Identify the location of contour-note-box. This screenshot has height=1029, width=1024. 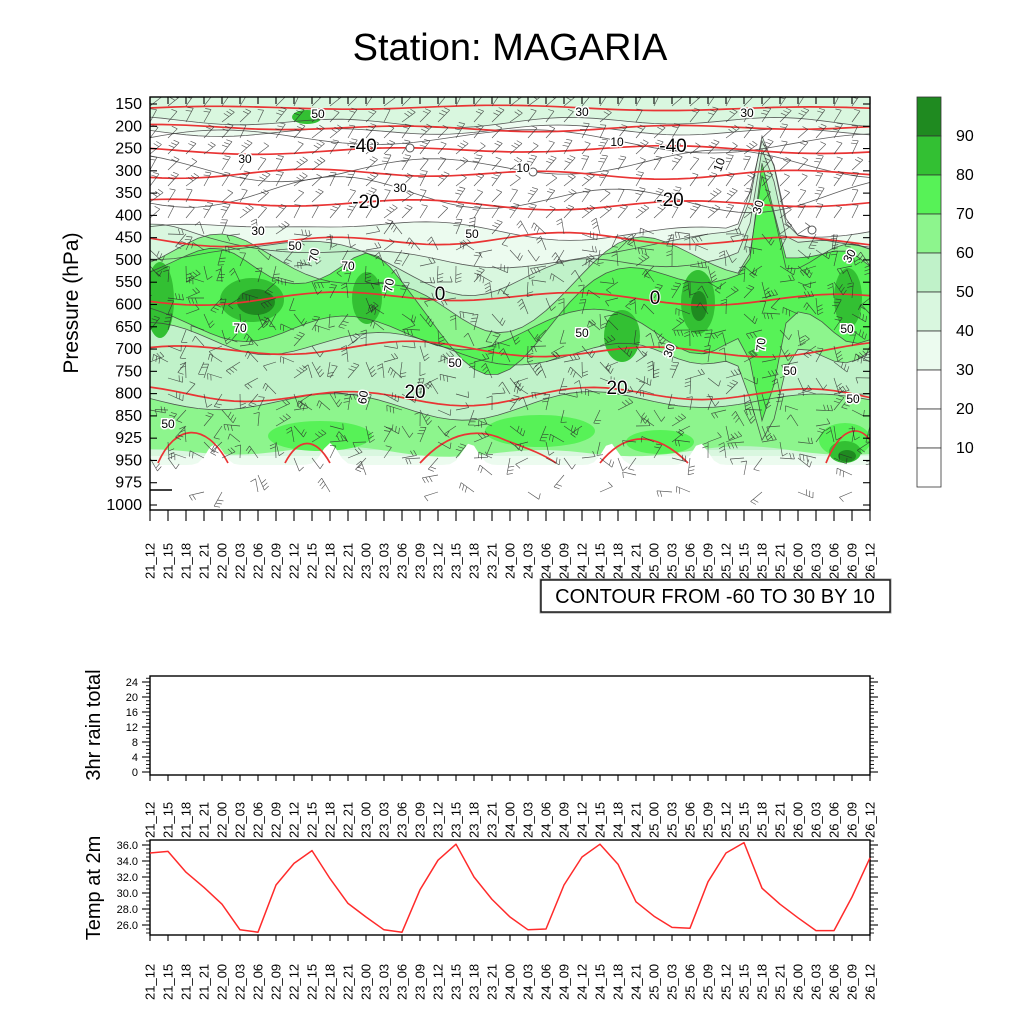
(715, 596).